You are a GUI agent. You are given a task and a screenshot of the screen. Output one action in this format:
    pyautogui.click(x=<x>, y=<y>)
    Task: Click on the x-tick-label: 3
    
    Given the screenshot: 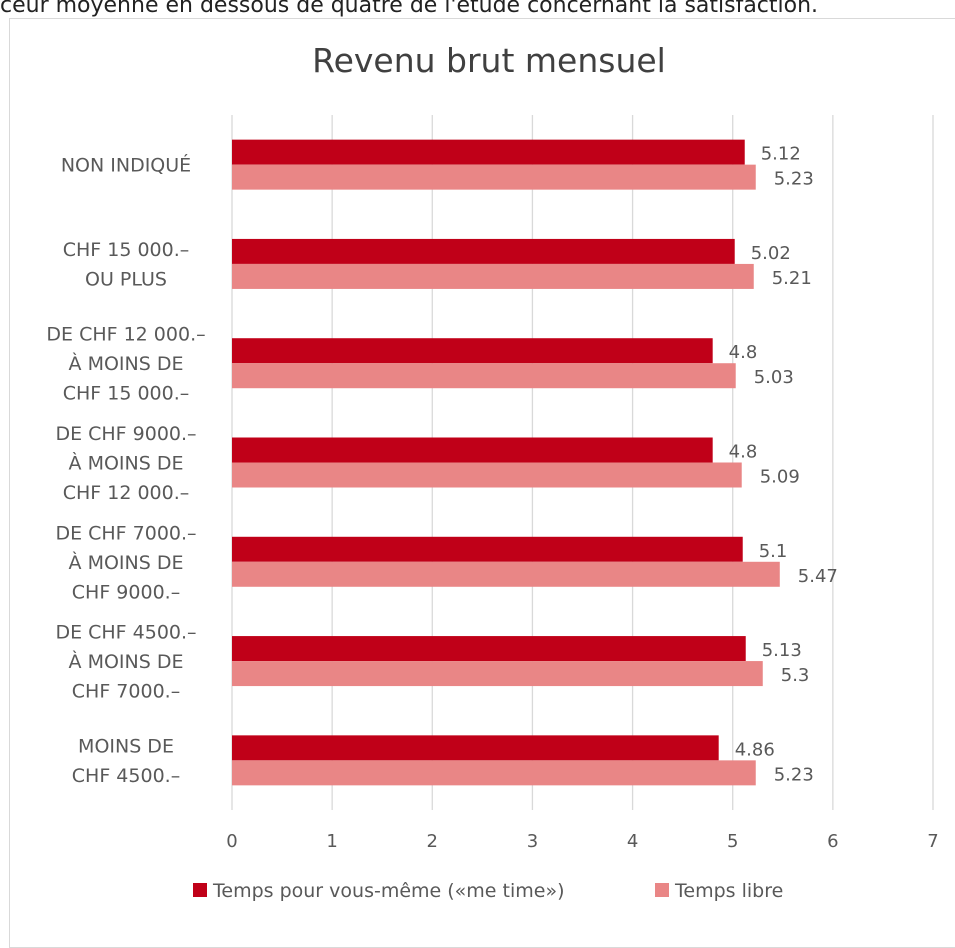 What is the action you would take?
    pyautogui.click(x=532, y=841)
    